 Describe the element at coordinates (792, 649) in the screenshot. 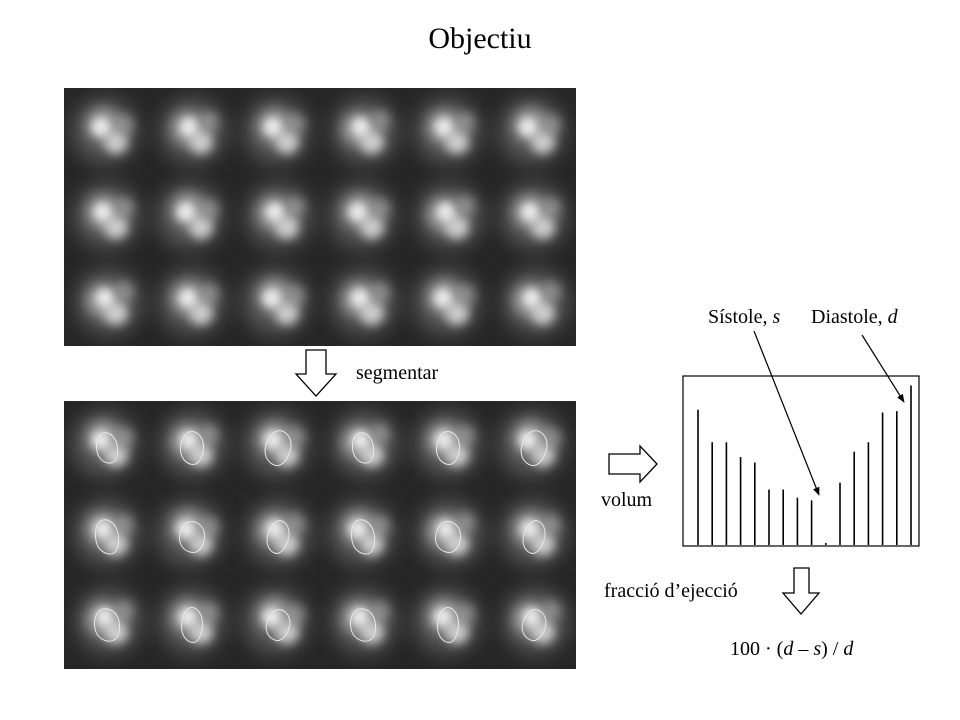

I see `ejection-fraction-formula: 100 · (d – s) / d` at that location.